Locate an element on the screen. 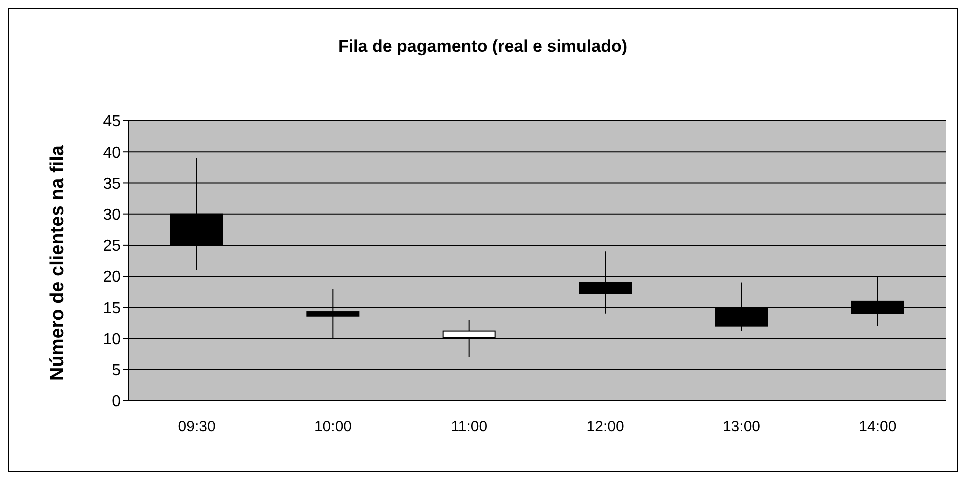 Image resolution: width=969 pixels, height=481 pixels. x-tick-label: 13:00 is located at coordinates (741, 427).